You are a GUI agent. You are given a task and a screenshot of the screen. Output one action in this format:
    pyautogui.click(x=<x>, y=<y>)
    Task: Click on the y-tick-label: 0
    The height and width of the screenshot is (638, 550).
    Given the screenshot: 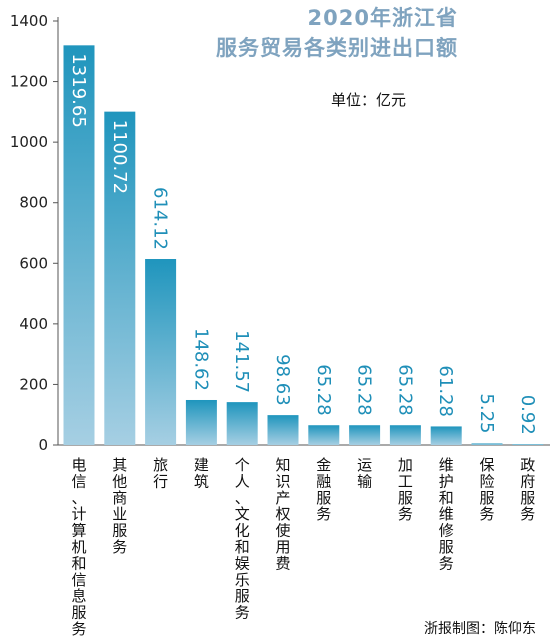 What is the action you would take?
    pyautogui.click(x=43, y=445)
    